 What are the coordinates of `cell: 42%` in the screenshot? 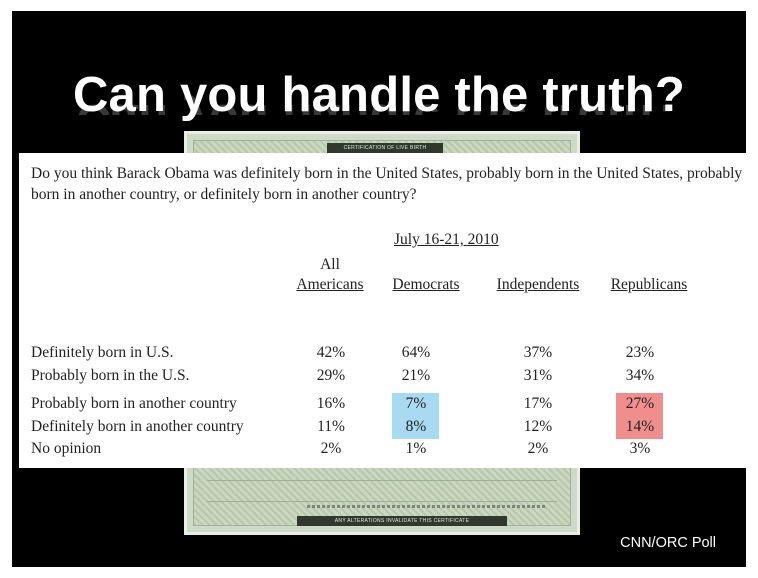 It's located at (331, 352).